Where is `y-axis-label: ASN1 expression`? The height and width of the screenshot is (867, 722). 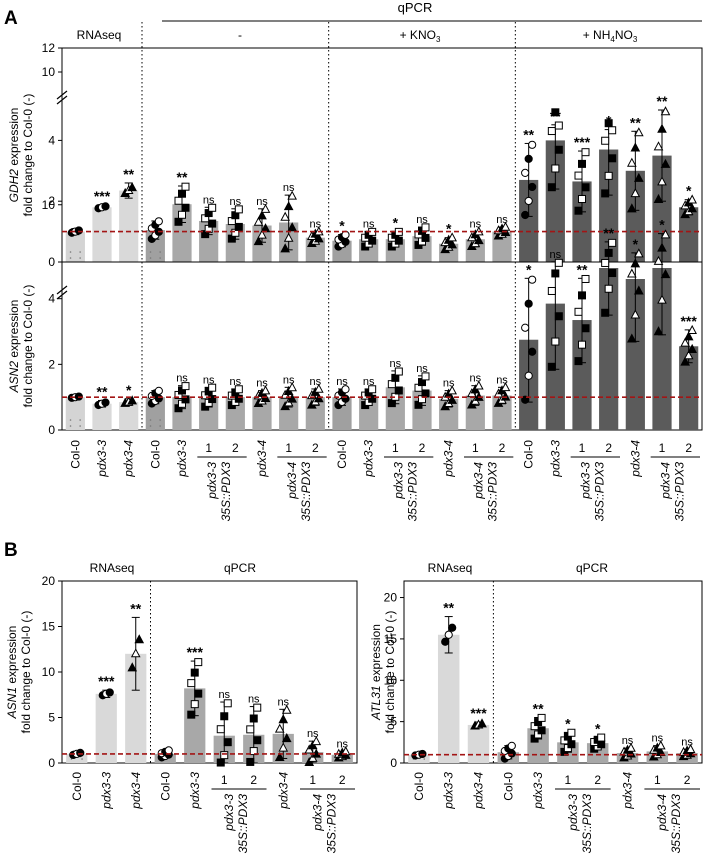 y-axis-label: ASN1 expression is located at coordinates (12, 673).